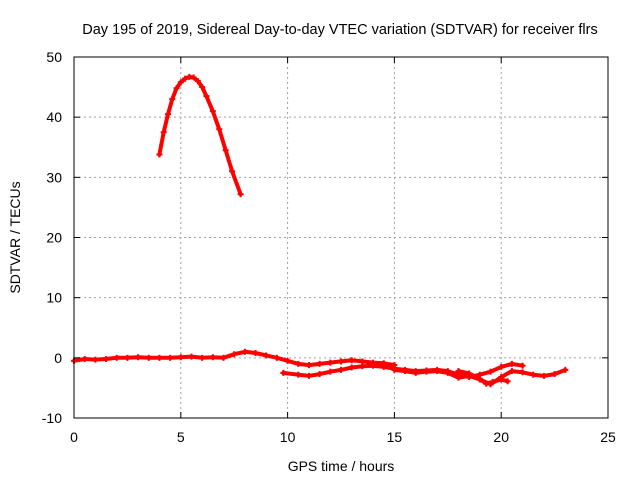 This screenshot has height=480, width=640. What do you see at coordinates (74, 437) in the screenshot?
I see `x-tick-label: 0` at bounding box center [74, 437].